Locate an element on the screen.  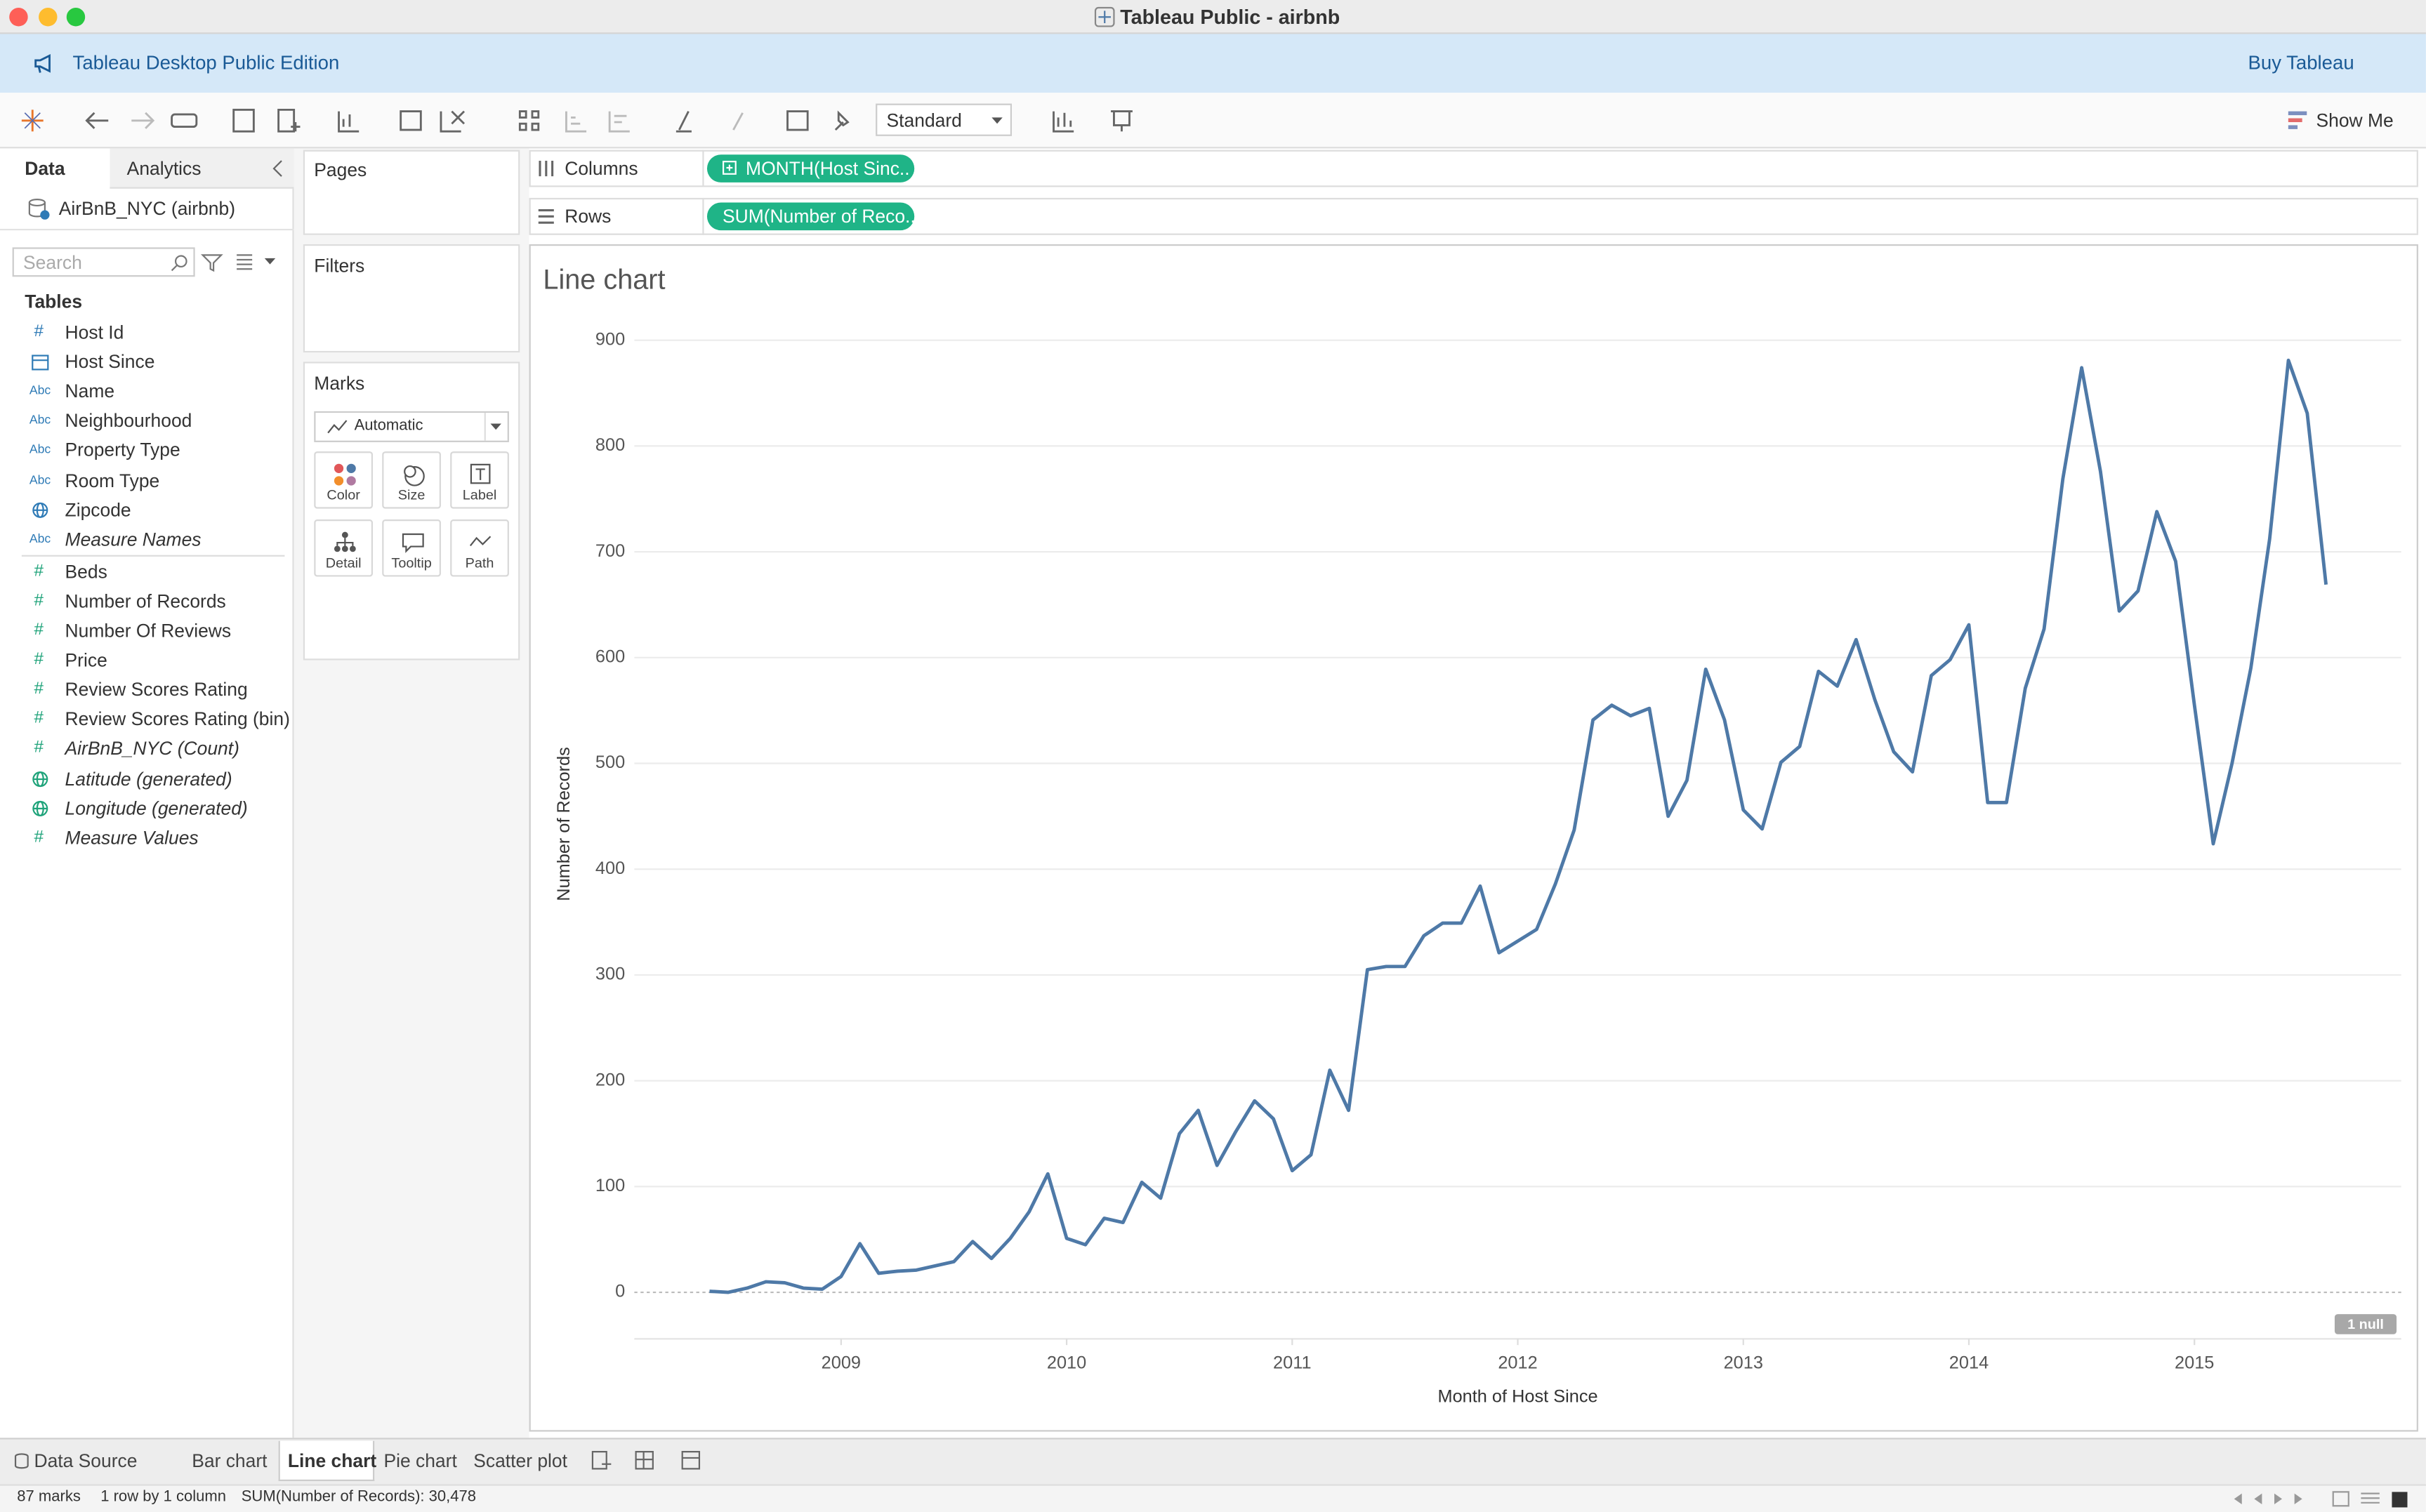
megaphone-icon is located at coordinates (43, 63).